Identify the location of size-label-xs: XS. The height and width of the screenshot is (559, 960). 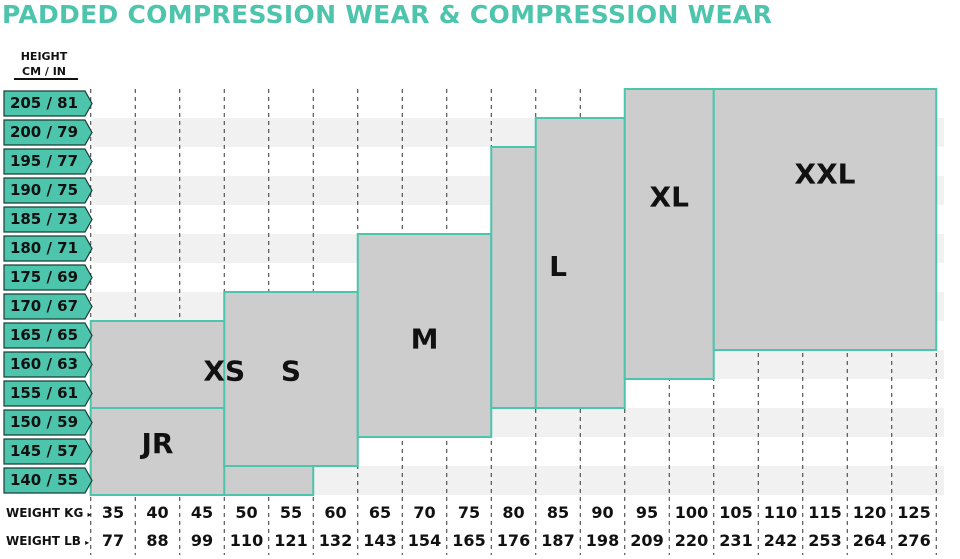
(224, 371).